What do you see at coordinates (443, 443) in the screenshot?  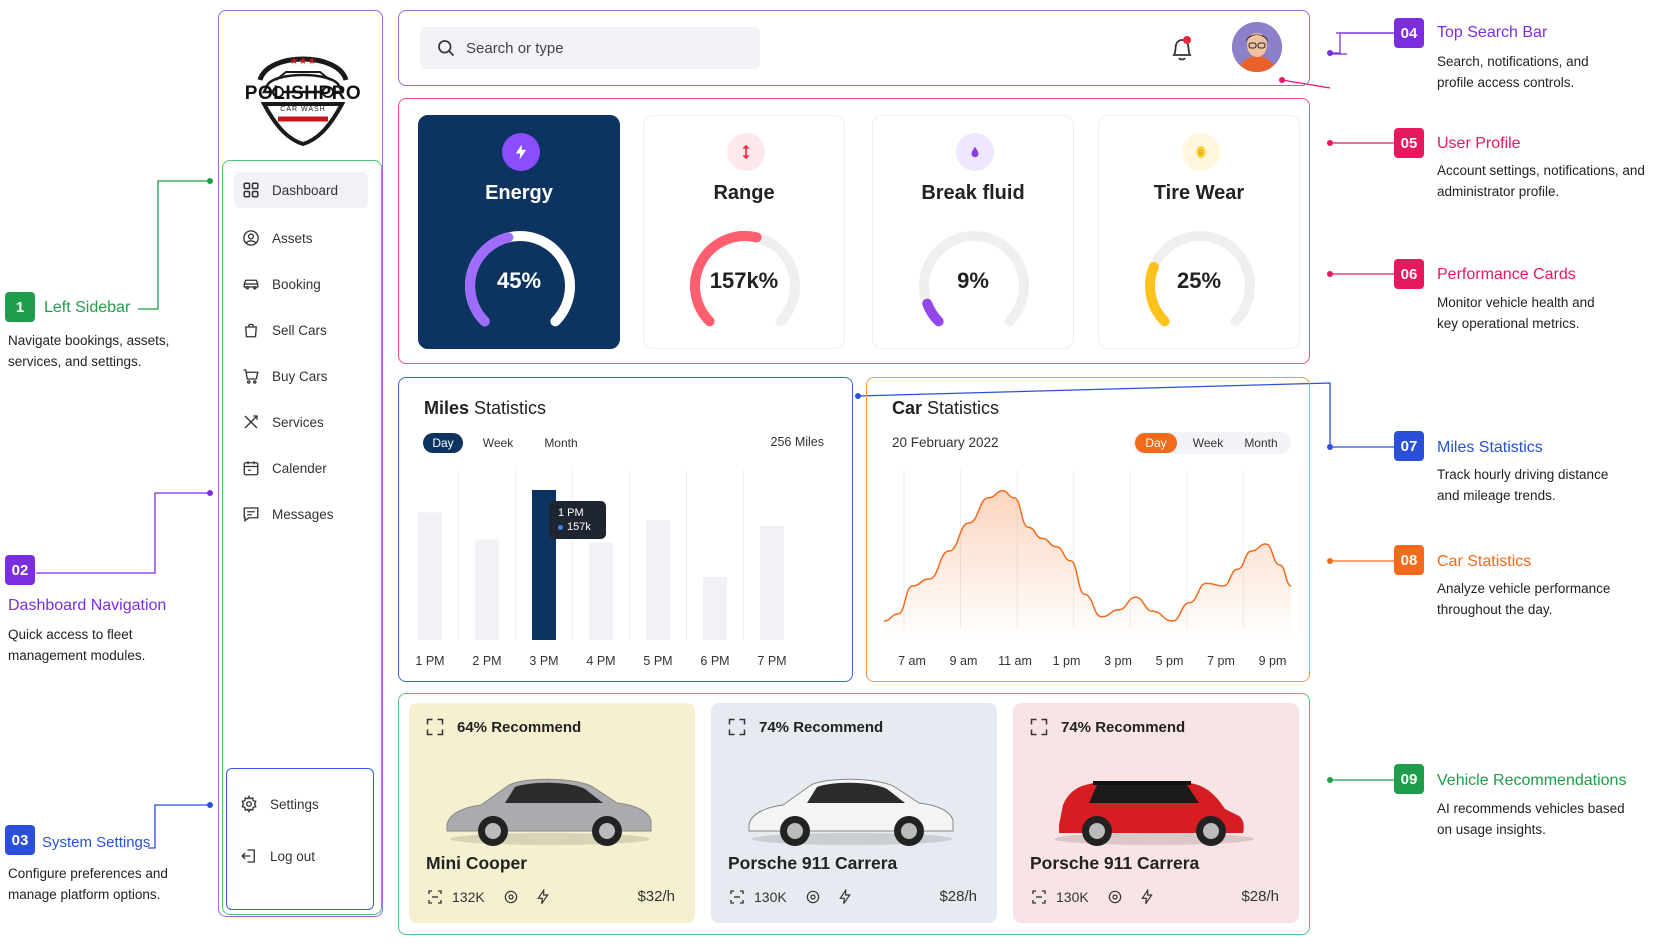 I see `miles-tab-day: Day` at bounding box center [443, 443].